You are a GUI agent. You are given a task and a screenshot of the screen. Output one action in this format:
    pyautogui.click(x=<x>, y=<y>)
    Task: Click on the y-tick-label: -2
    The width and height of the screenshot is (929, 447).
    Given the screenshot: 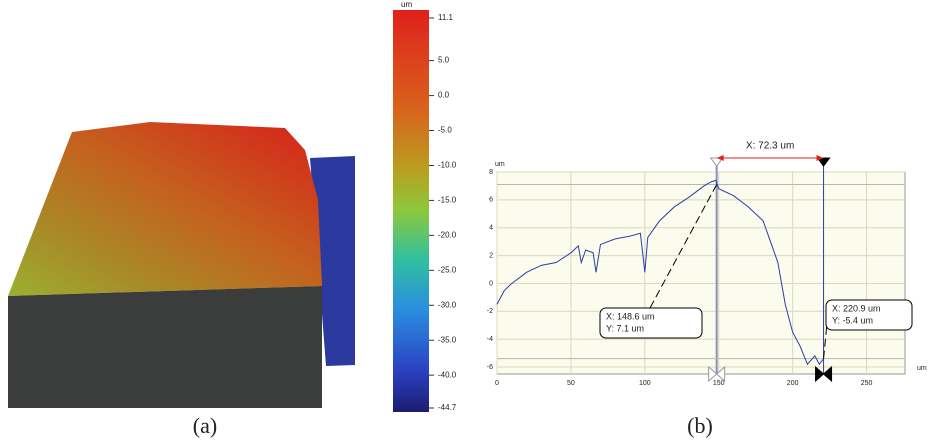 What is the action you would take?
    pyautogui.click(x=490, y=311)
    